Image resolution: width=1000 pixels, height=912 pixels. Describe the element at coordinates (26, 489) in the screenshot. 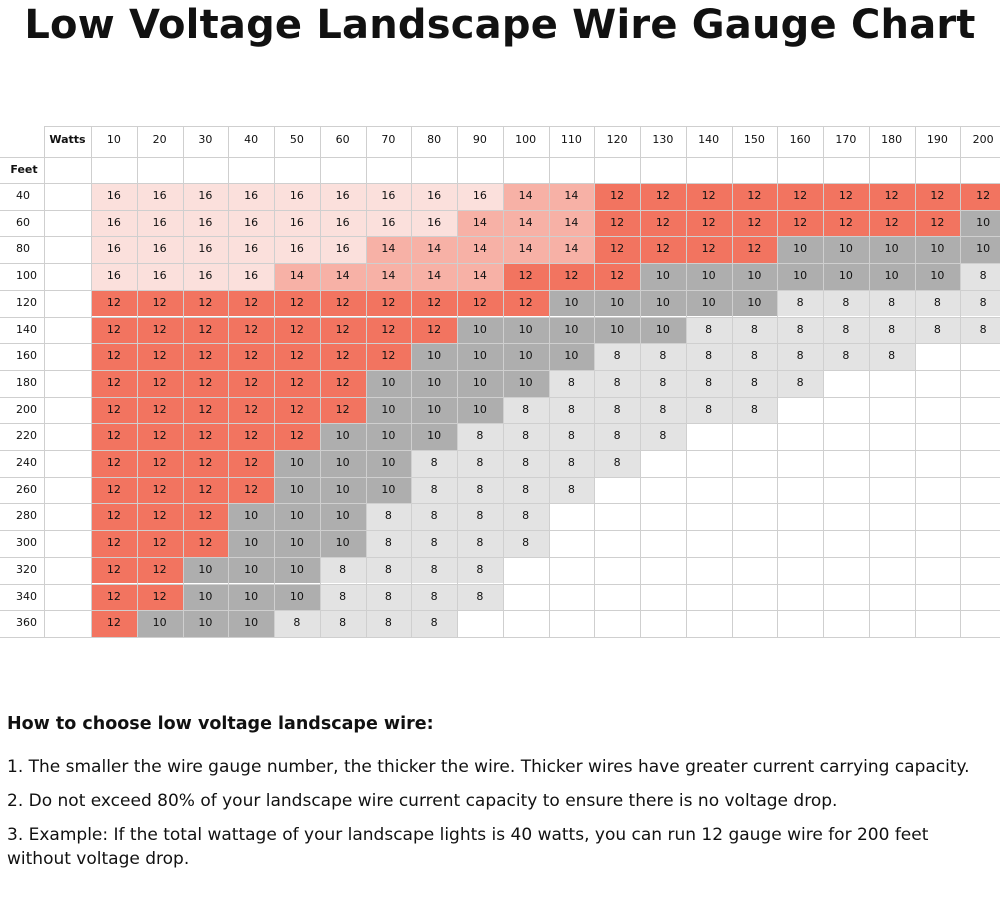

I see `feet-row-header: 260` at that location.